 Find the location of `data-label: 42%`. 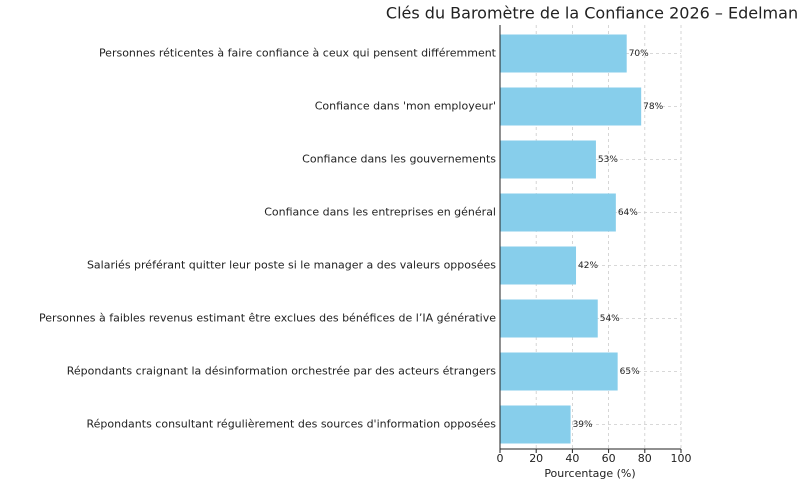

data-label: 42% is located at coordinates (588, 266).